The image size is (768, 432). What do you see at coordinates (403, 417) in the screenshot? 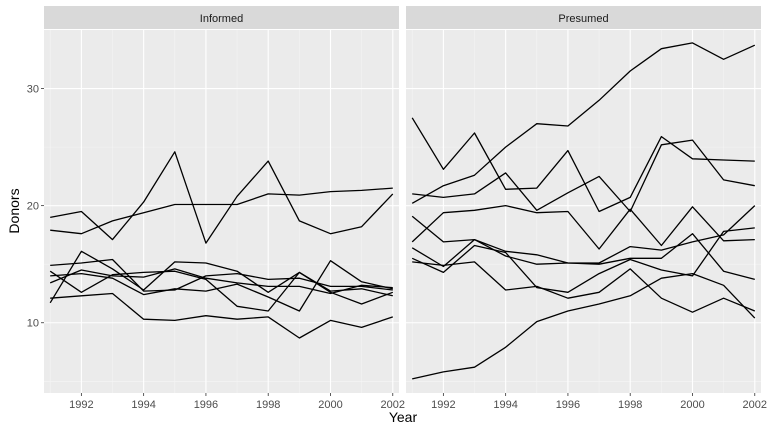
I see `x-axis-title: Year` at bounding box center [403, 417].